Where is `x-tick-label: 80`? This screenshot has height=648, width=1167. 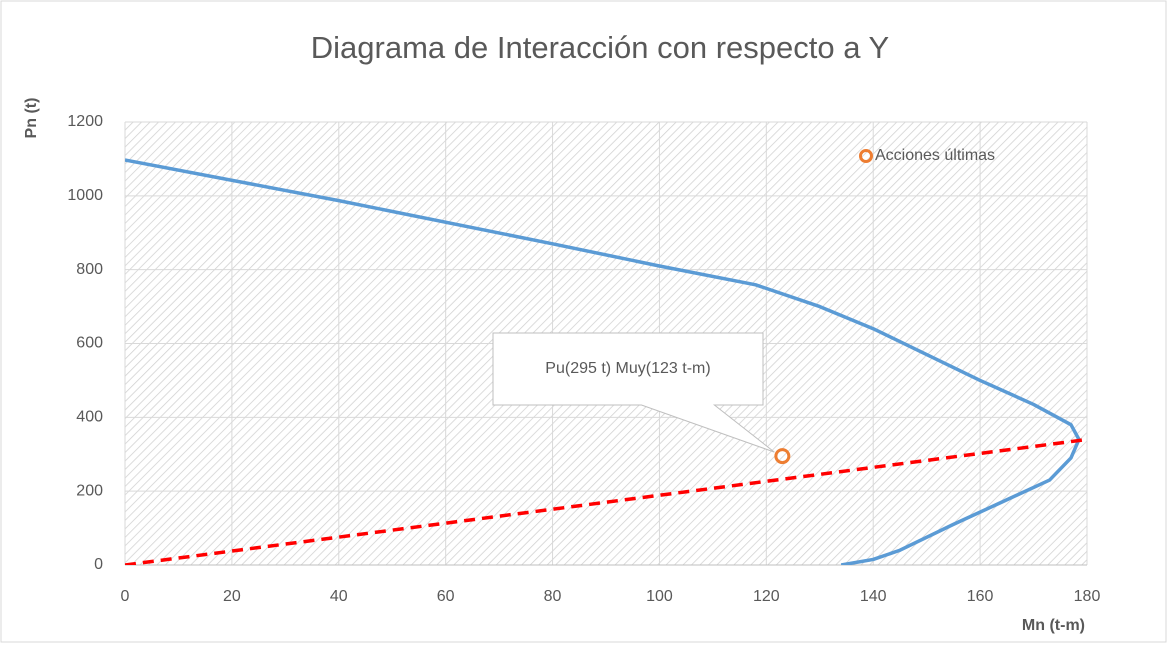 x-tick-label: 80 is located at coordinates (553, 596).